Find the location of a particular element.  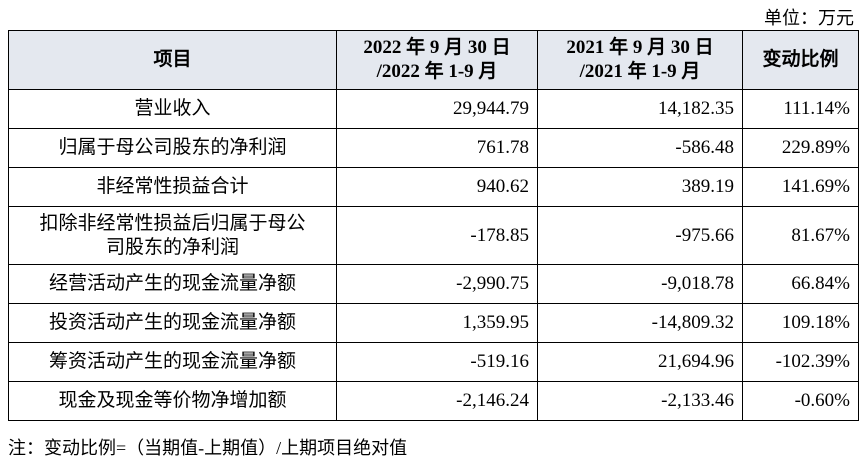

table-row: 经营活动产生的现金流量净额 -2,990.75 -9,018.78 66.84% is located at coordinates (433, 284).